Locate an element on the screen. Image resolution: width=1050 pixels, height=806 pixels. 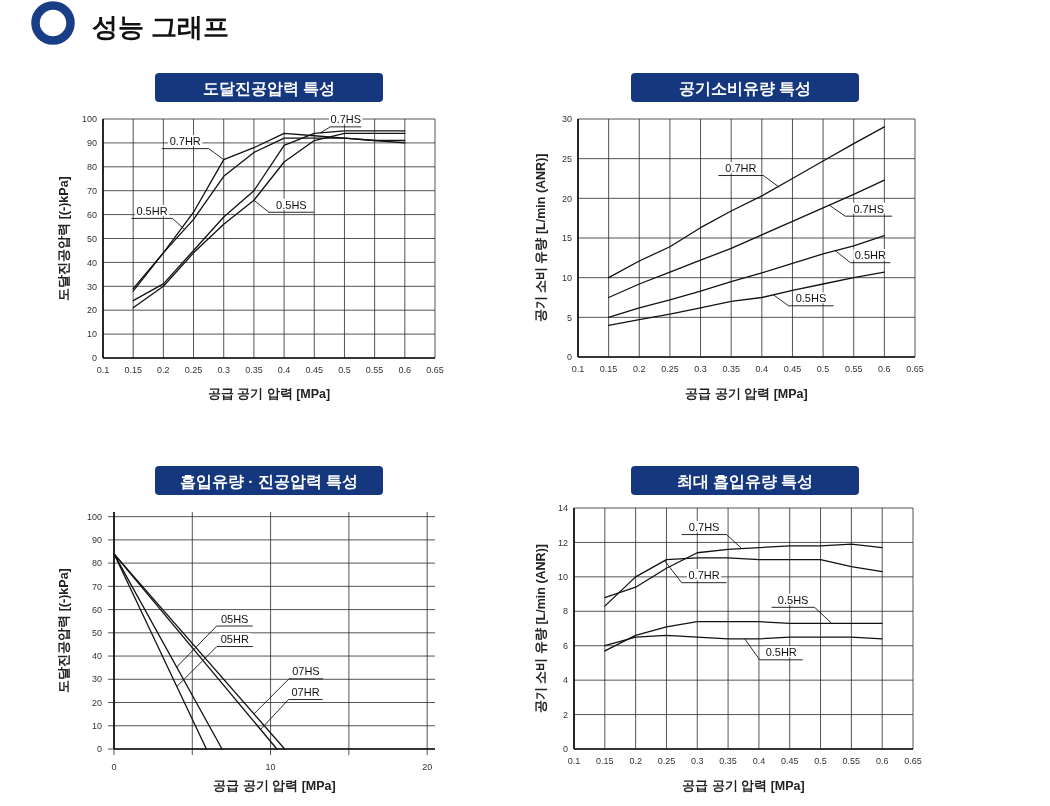
y-tick-label: 8 is located at coordinates (565, 611).